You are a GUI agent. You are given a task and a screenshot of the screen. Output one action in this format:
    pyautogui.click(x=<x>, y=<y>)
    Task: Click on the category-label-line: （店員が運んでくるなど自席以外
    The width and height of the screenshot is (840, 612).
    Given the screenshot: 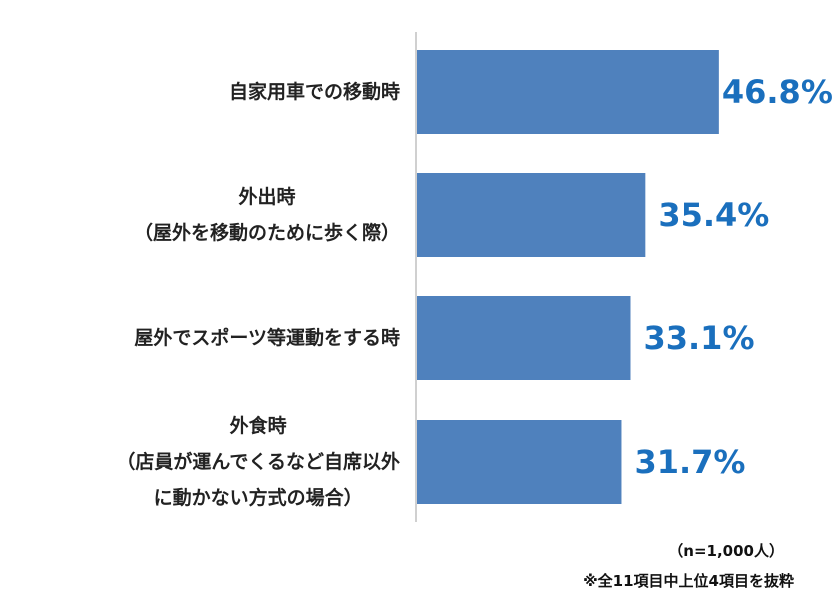 What is the action you would take?
    pyautogui.click(x=258, y=462)
    